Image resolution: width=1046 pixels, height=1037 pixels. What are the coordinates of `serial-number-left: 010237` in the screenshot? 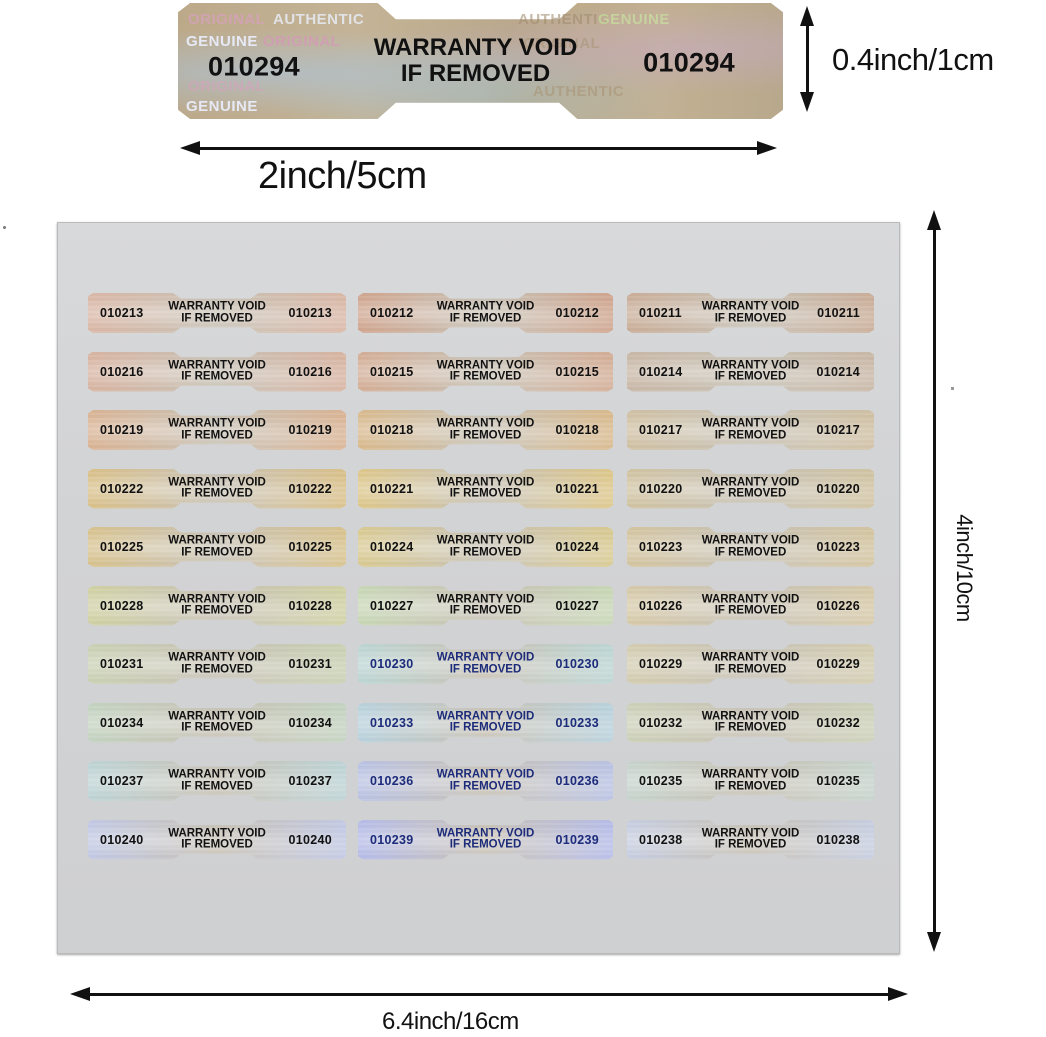 It's located at (122, 781).